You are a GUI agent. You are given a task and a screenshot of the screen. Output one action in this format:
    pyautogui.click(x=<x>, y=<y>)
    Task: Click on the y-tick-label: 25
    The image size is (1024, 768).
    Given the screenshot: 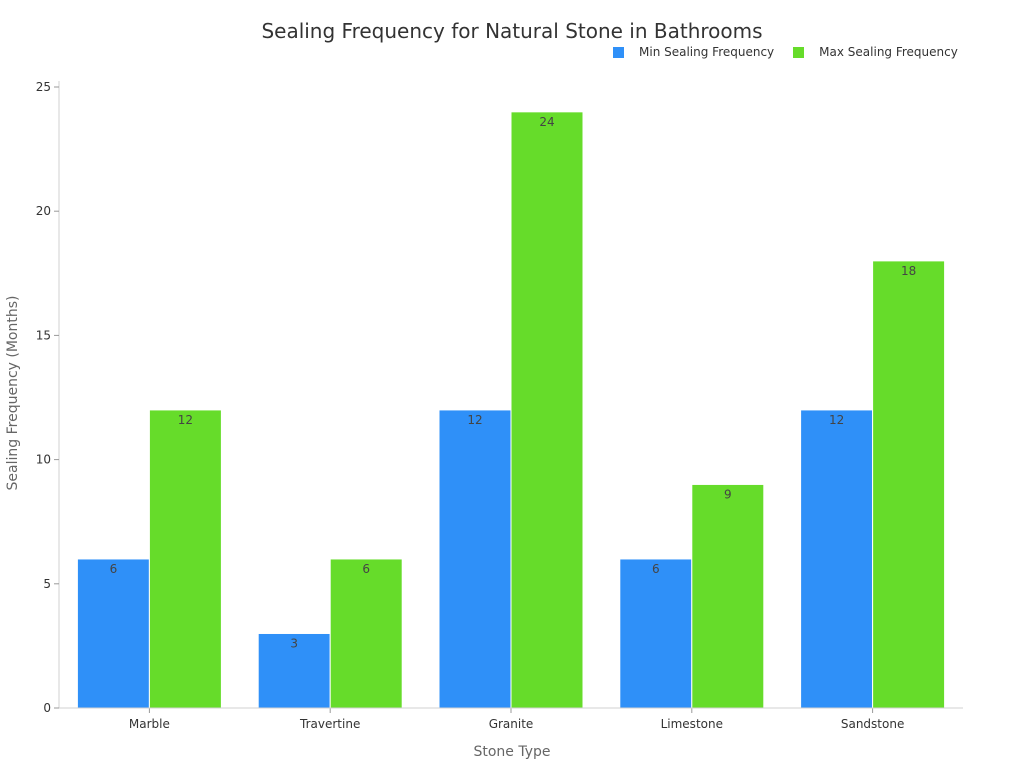 What is the action you would take?
    pyautogui.click(x=43, y=87)
    